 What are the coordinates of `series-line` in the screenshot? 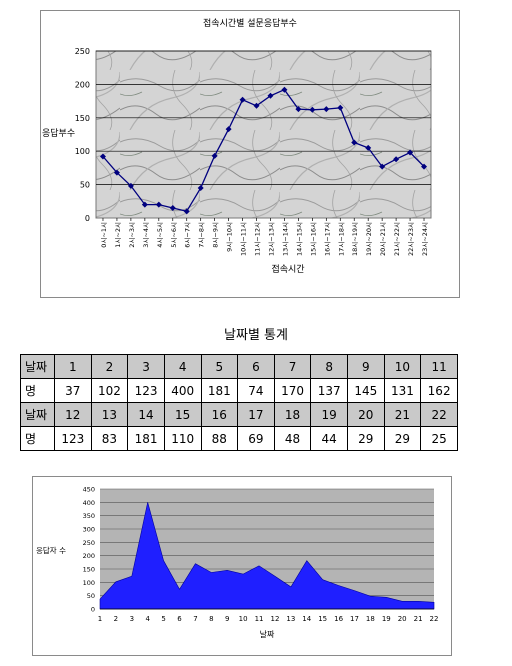 It's located at (263, 150).